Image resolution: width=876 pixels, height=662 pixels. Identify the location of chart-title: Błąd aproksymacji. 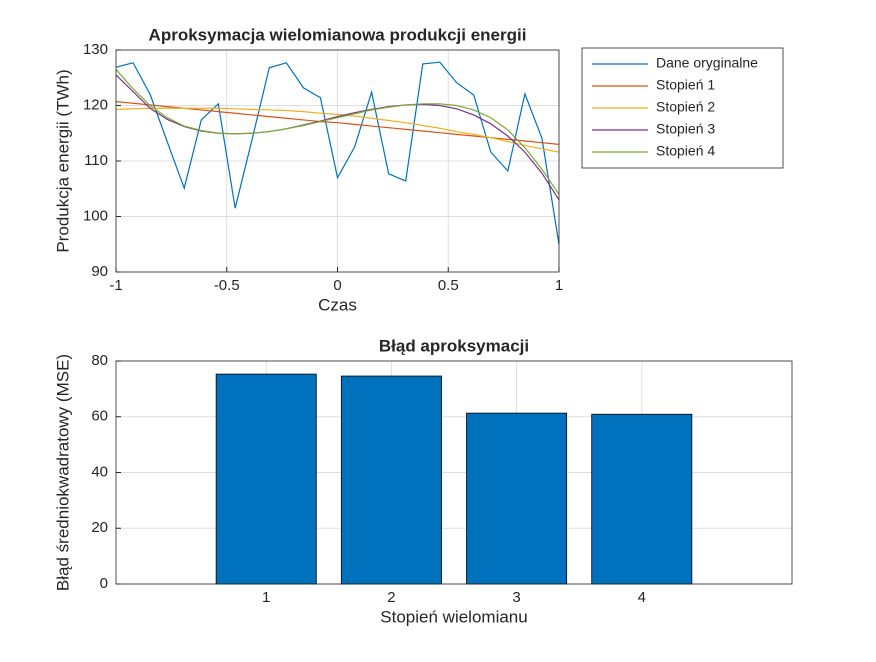
(454, 345).